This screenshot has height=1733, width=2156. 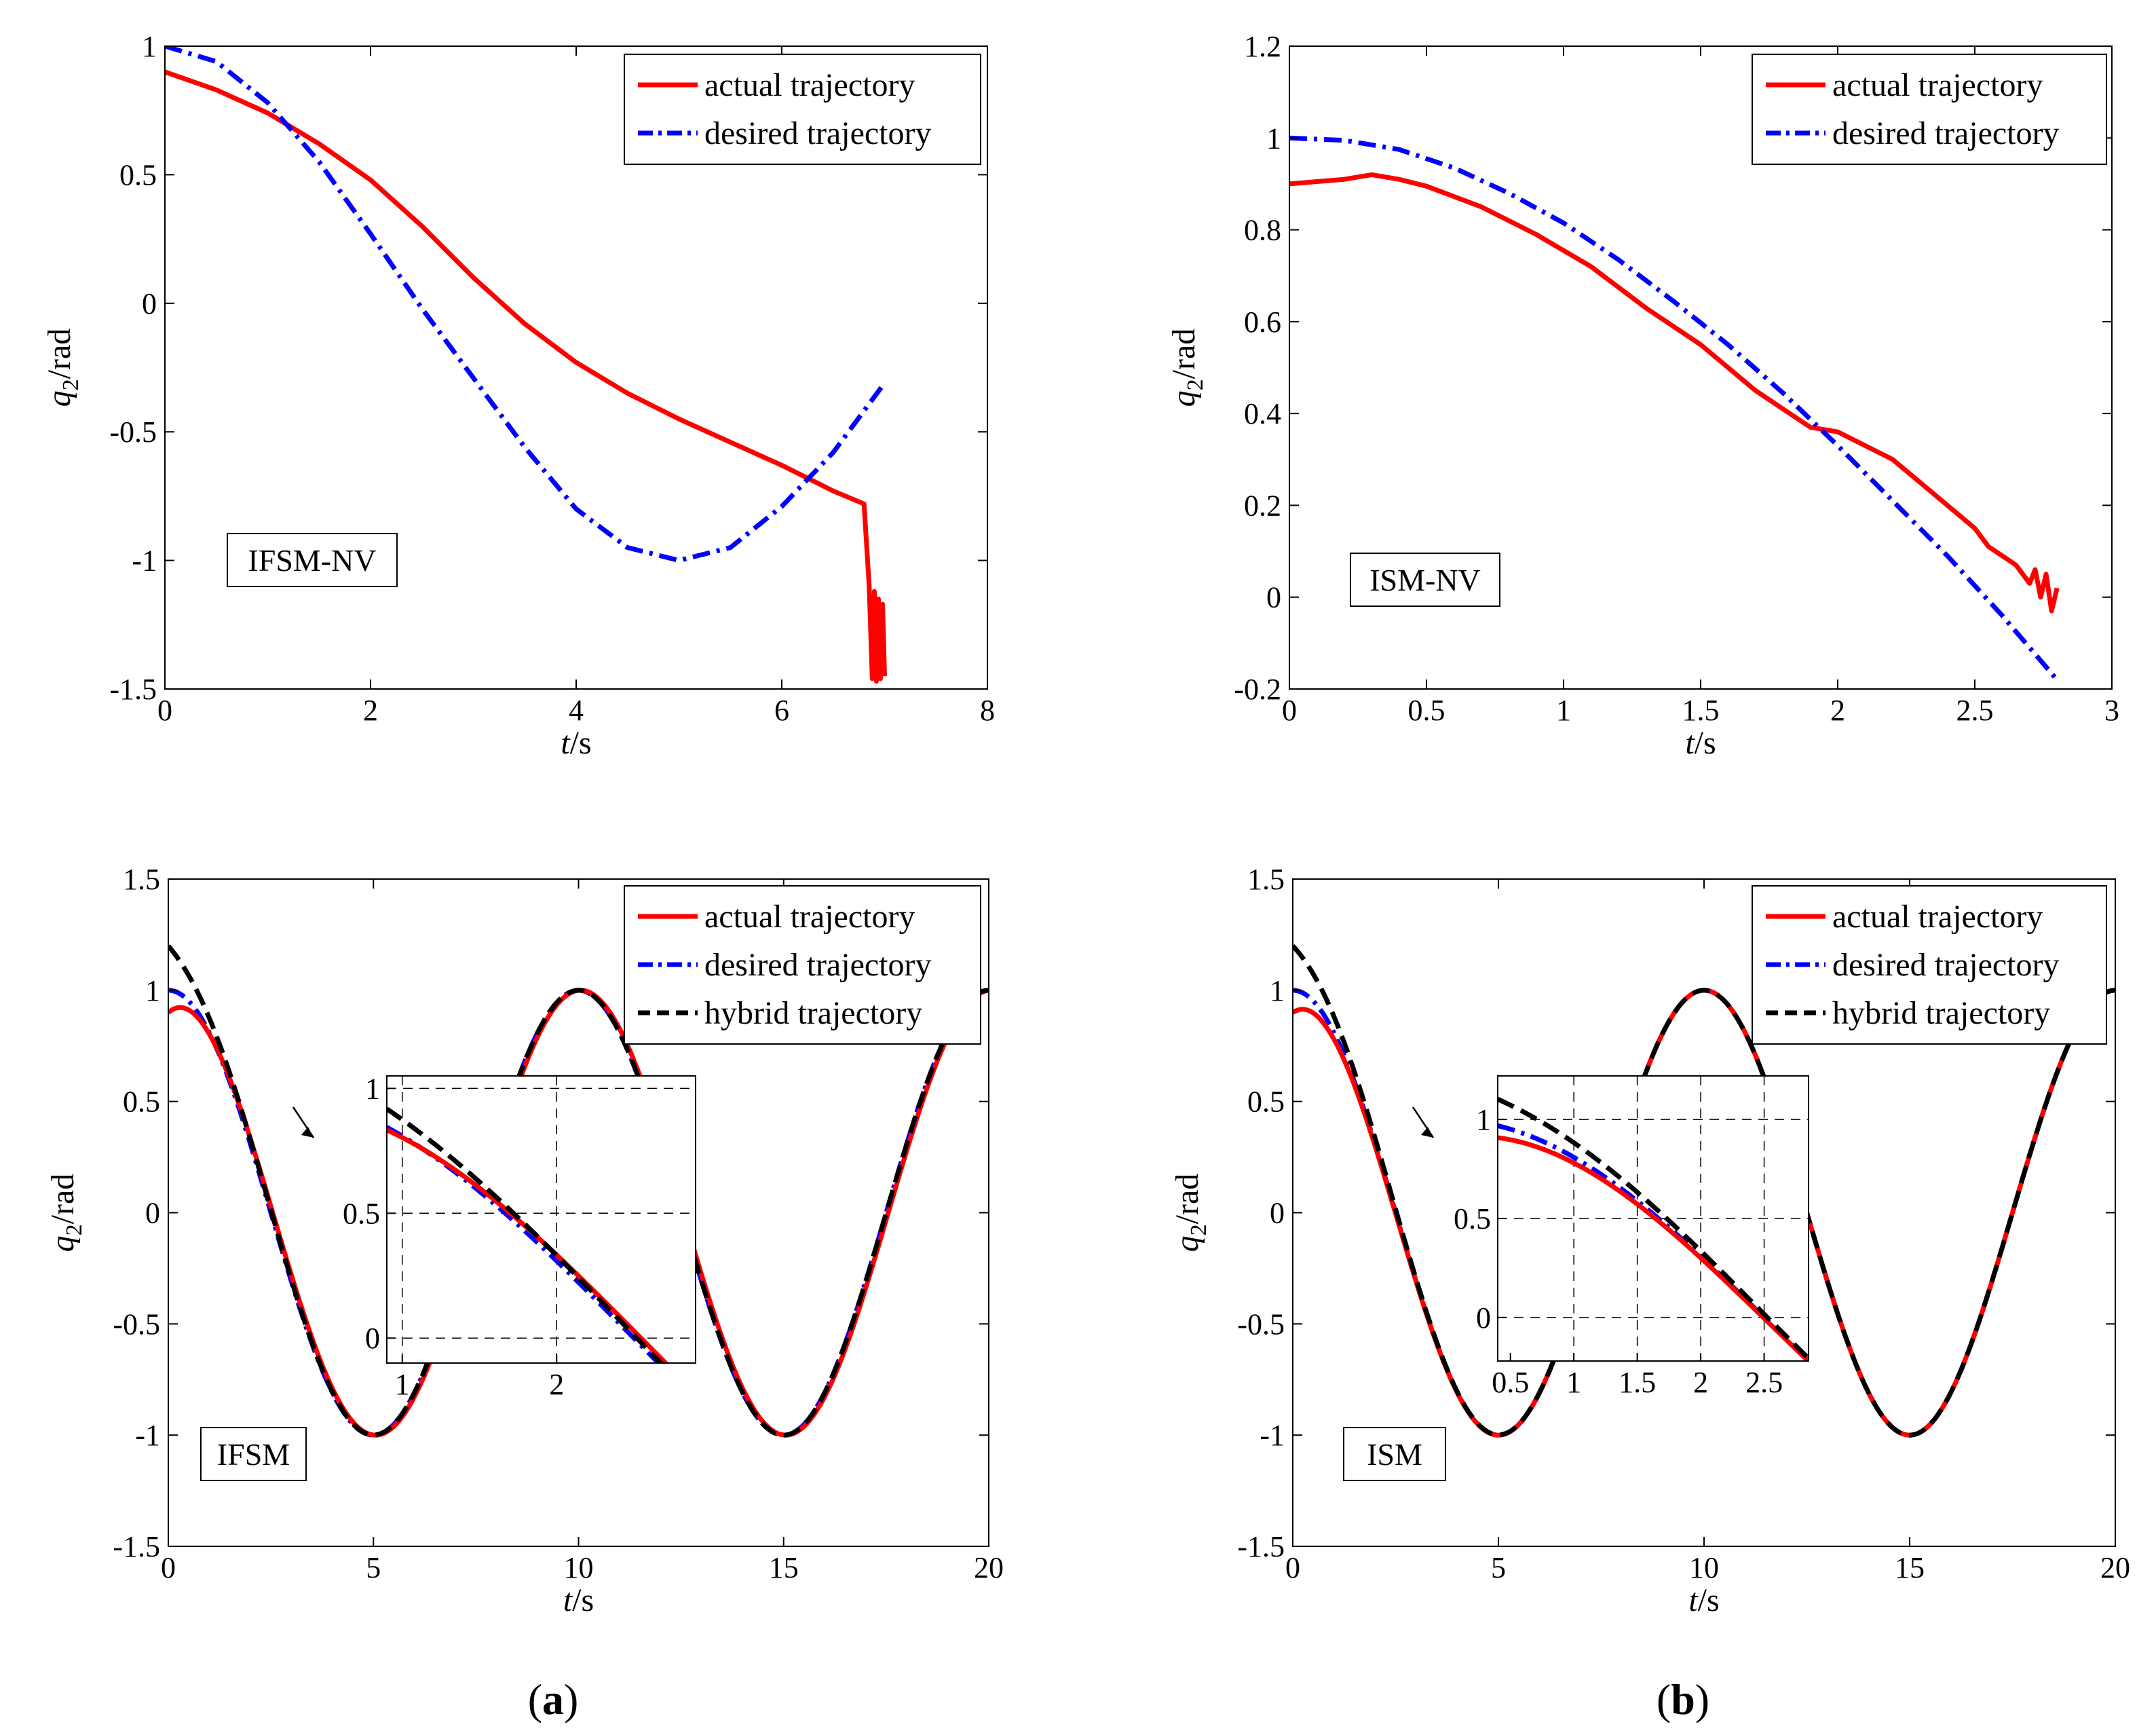 What do you see at coordinates (556, 1384) in the screenshot?
I see `inset-x-tick-label: 2` at bounding box center [556, 1384].